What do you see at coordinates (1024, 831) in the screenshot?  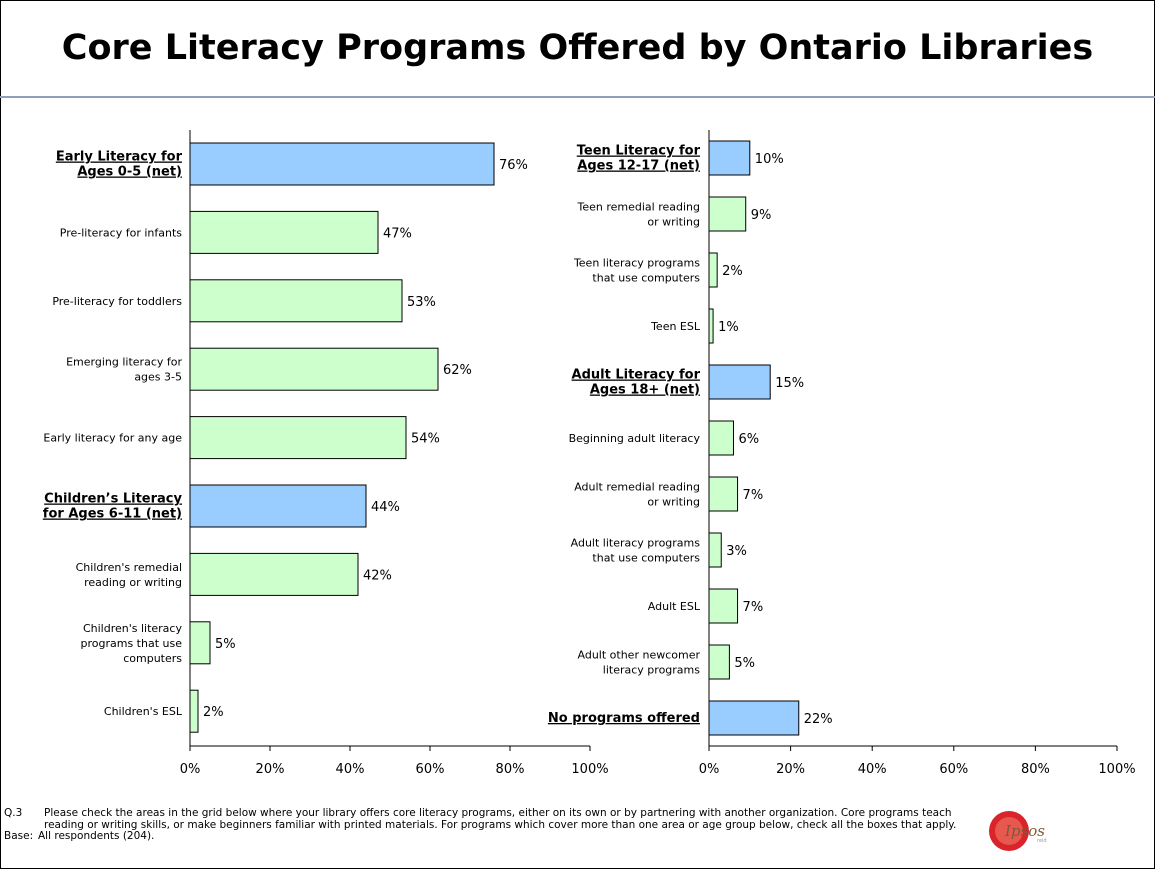 I see `logo-lettering: Ipsos` at bounding box center [1024, 831].